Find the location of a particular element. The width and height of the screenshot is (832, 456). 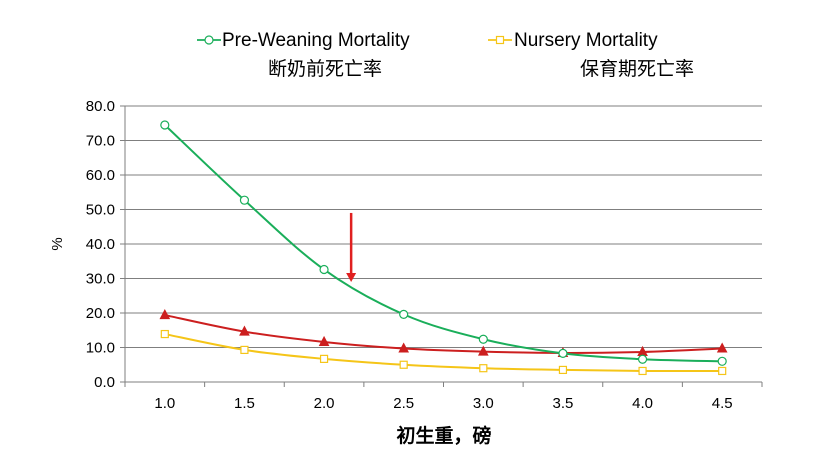

y-tick-label: 20.0 is located at coordinates (100, 313).